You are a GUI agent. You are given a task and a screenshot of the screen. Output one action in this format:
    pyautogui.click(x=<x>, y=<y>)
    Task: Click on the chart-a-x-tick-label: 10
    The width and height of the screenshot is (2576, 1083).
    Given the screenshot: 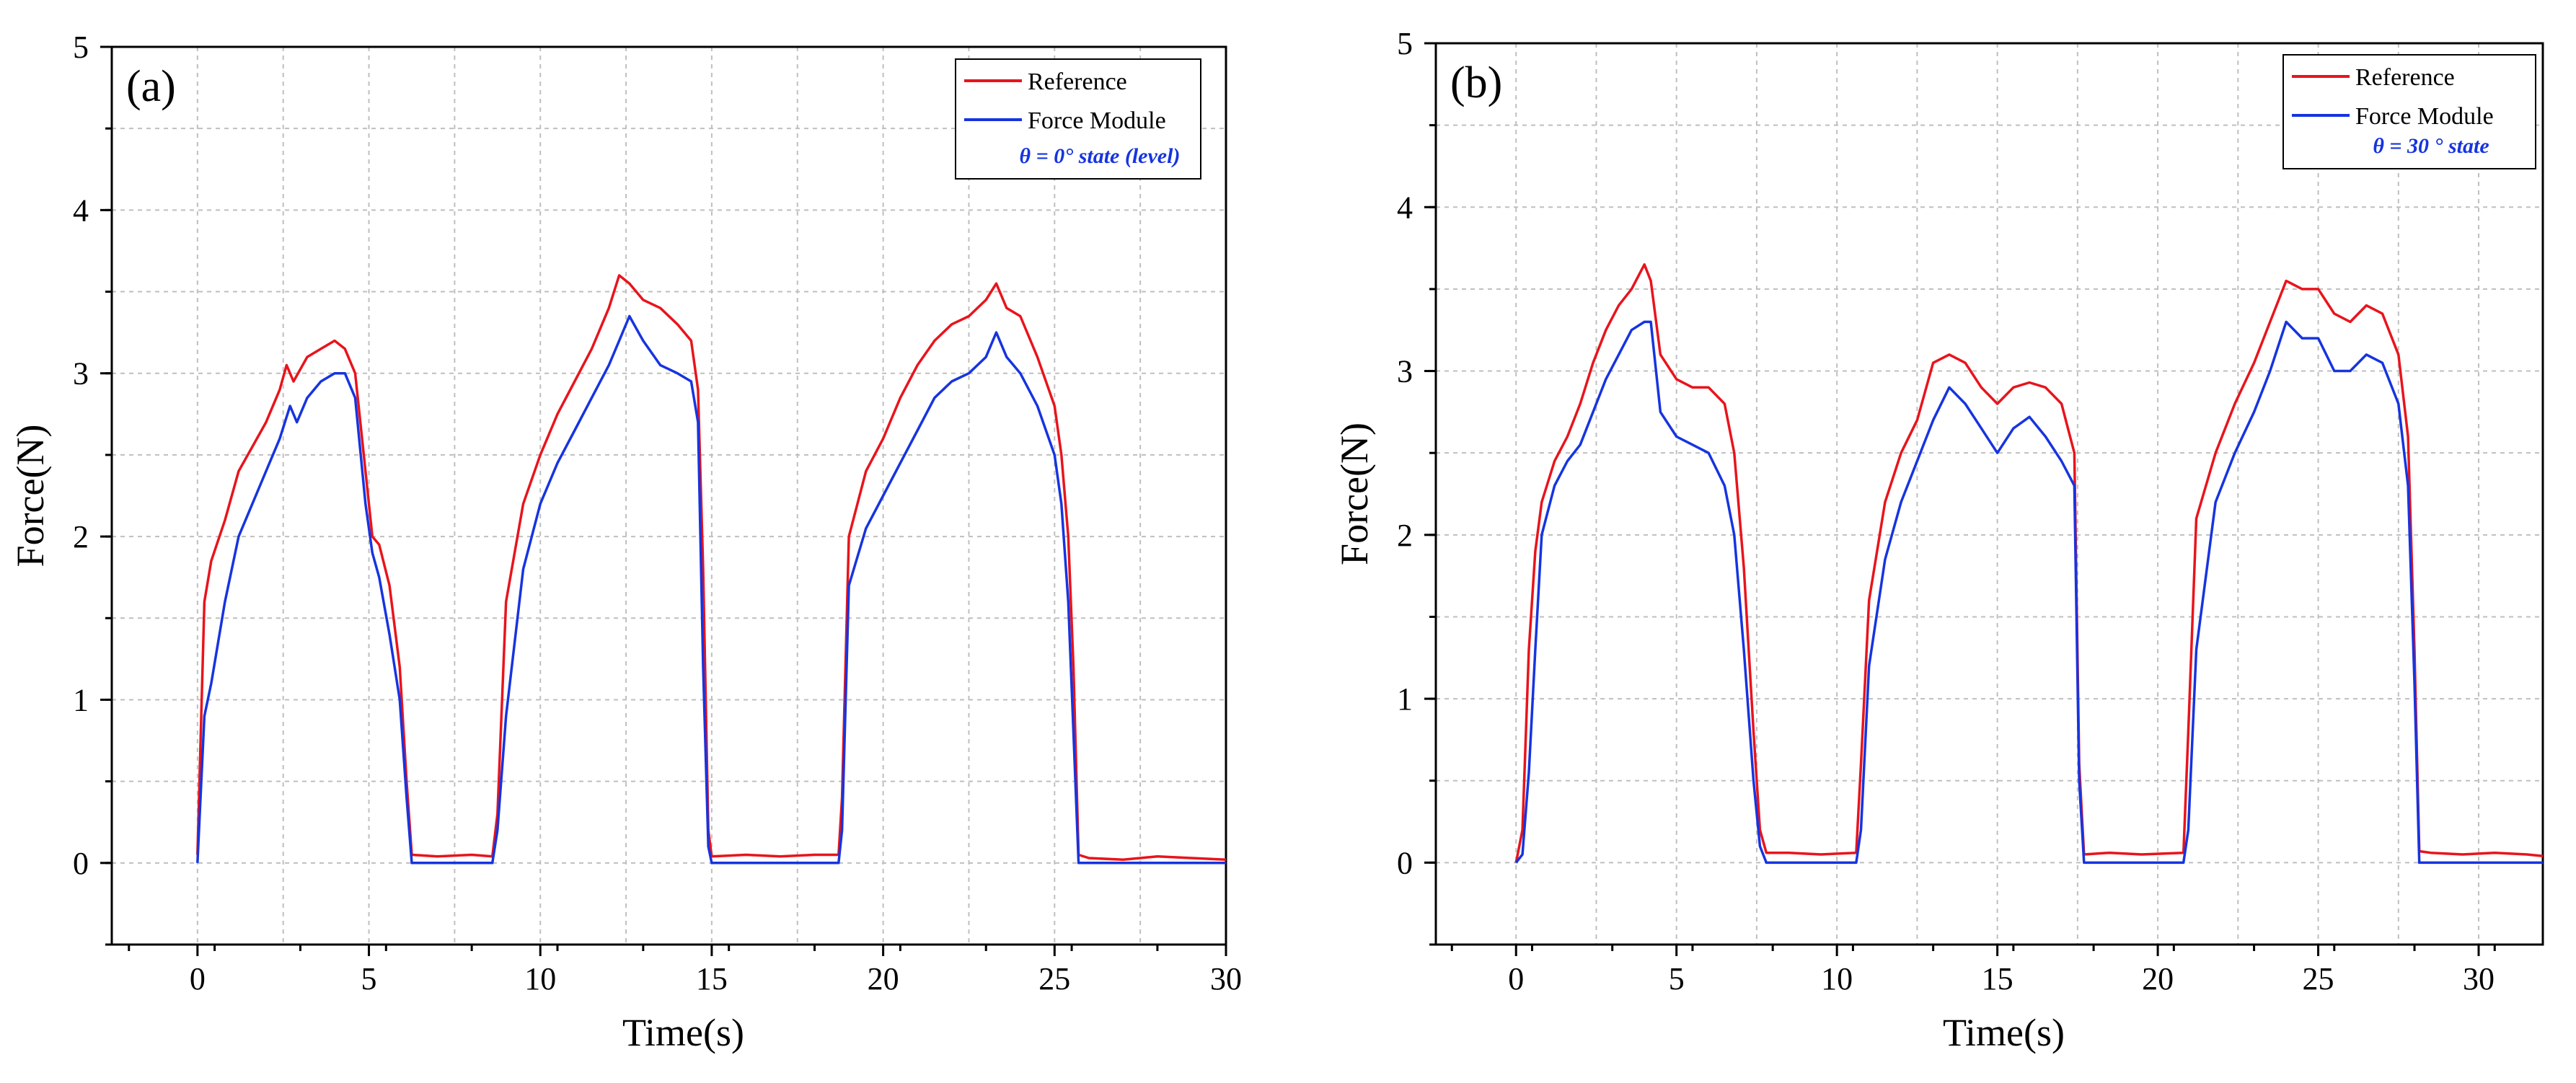 What is the action you would take?
    pyautogui.click(x=540, y=979)
    